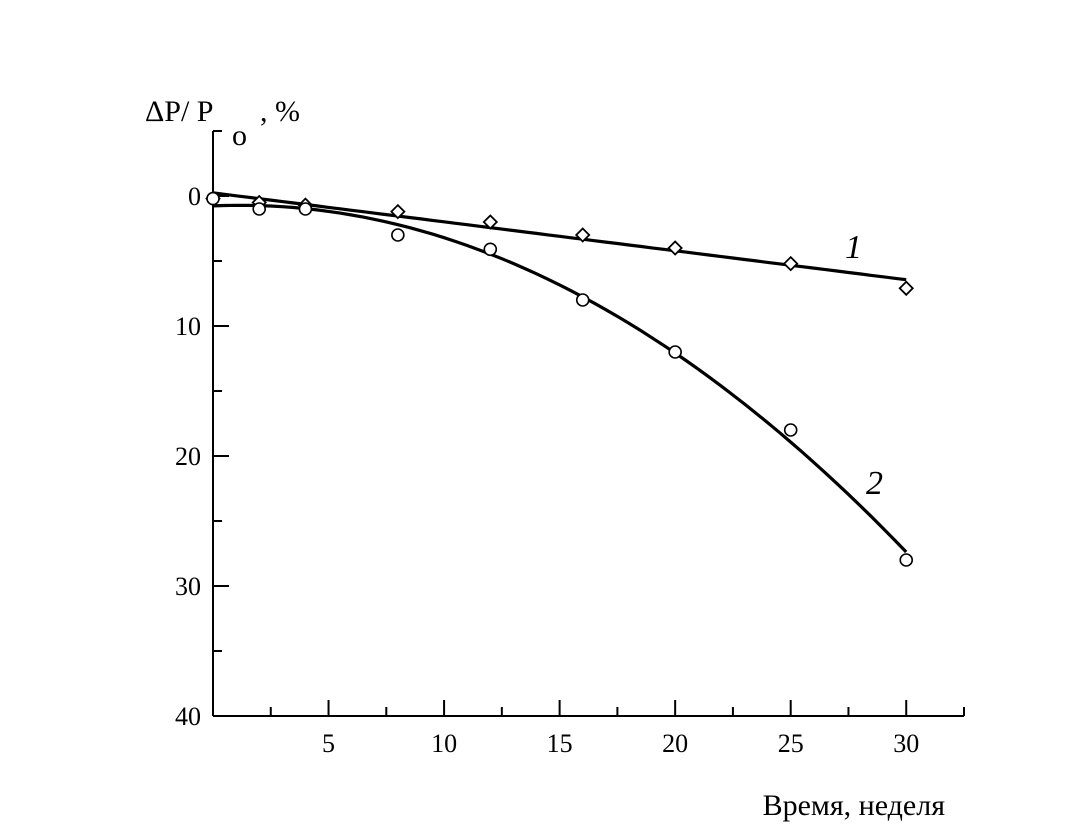 This screenshot has width=1071, height=833. Describe the element at coordinates (874, 483) in the screenshot. I see `series-label-2: 2` at that location.